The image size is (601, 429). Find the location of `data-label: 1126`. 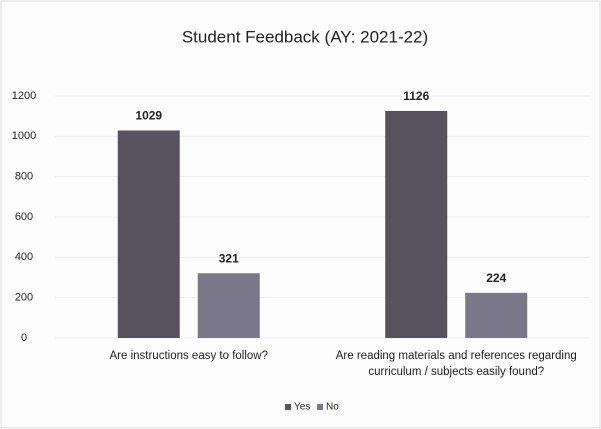

data-label: 1126 is located at coordinates (416, 96).